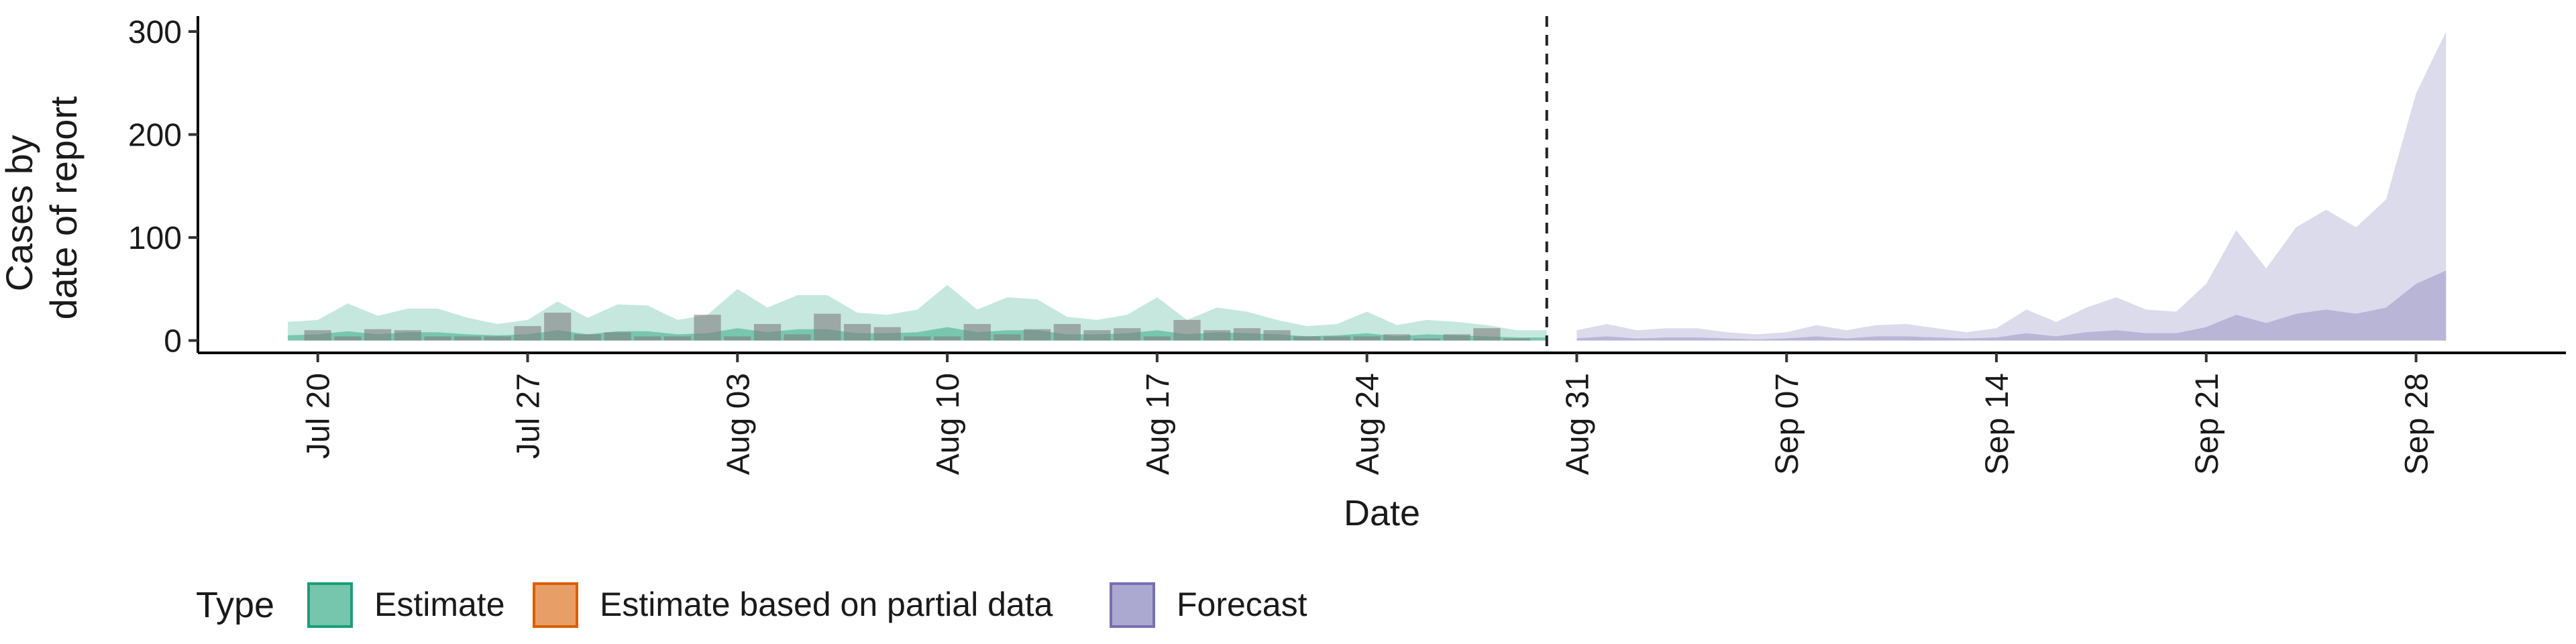  Describe the element at coordinates (1382, 513) in the screenshot. I see `x-axis-title: Date` at that location.